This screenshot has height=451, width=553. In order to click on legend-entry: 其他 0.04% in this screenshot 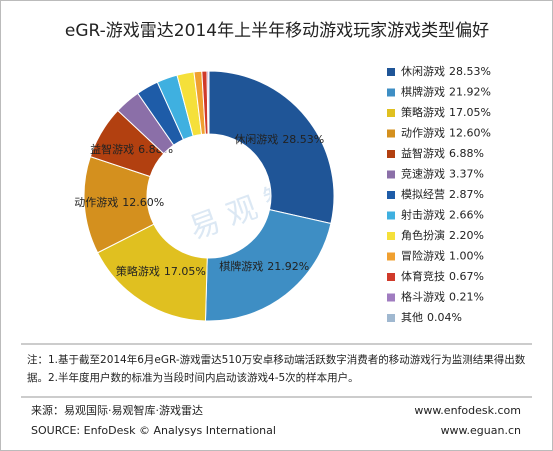, I will do `click(431, 317)`.